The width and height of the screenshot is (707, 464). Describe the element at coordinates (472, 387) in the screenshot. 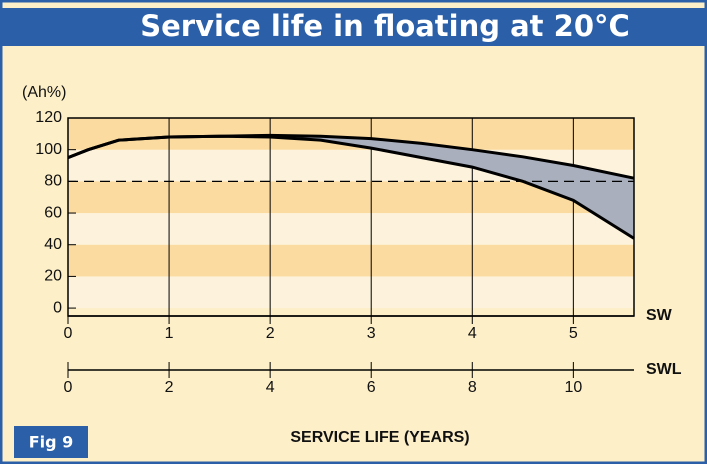

I see `x-tick-label: 8` at that location.